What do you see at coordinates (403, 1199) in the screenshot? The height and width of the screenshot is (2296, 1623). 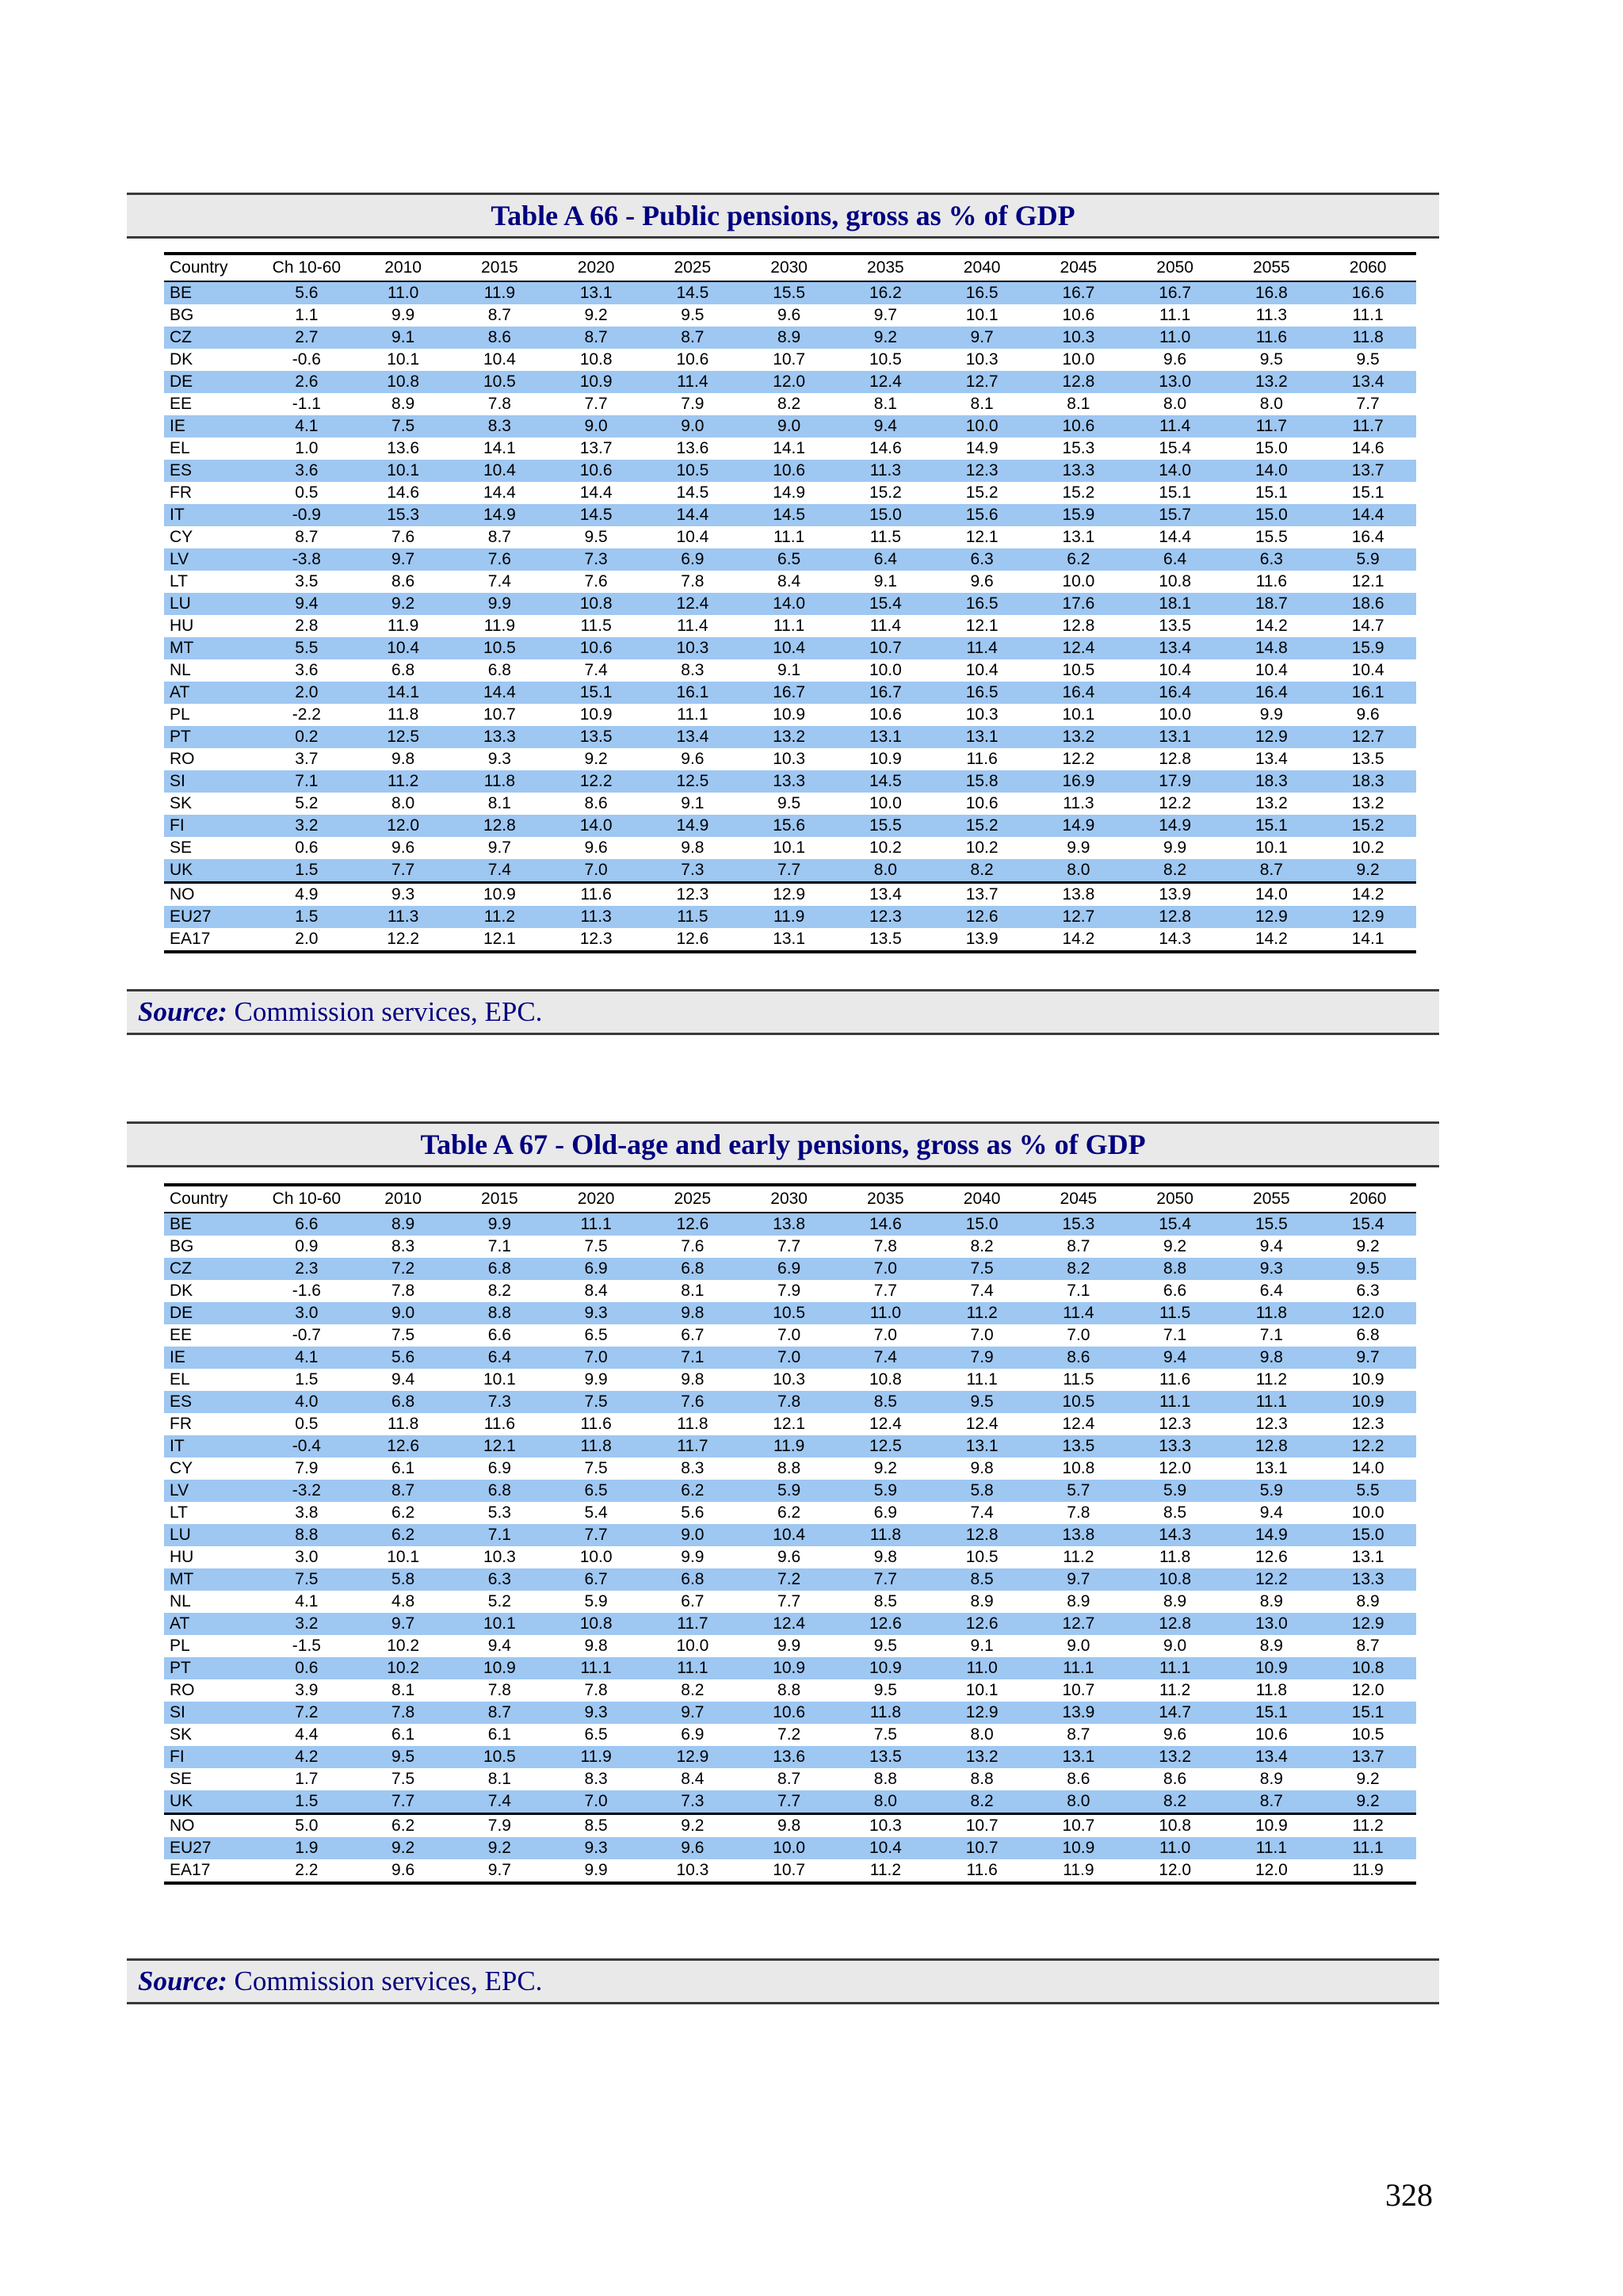 I see `column-header: 2010` at bounding box center [403, 1199].